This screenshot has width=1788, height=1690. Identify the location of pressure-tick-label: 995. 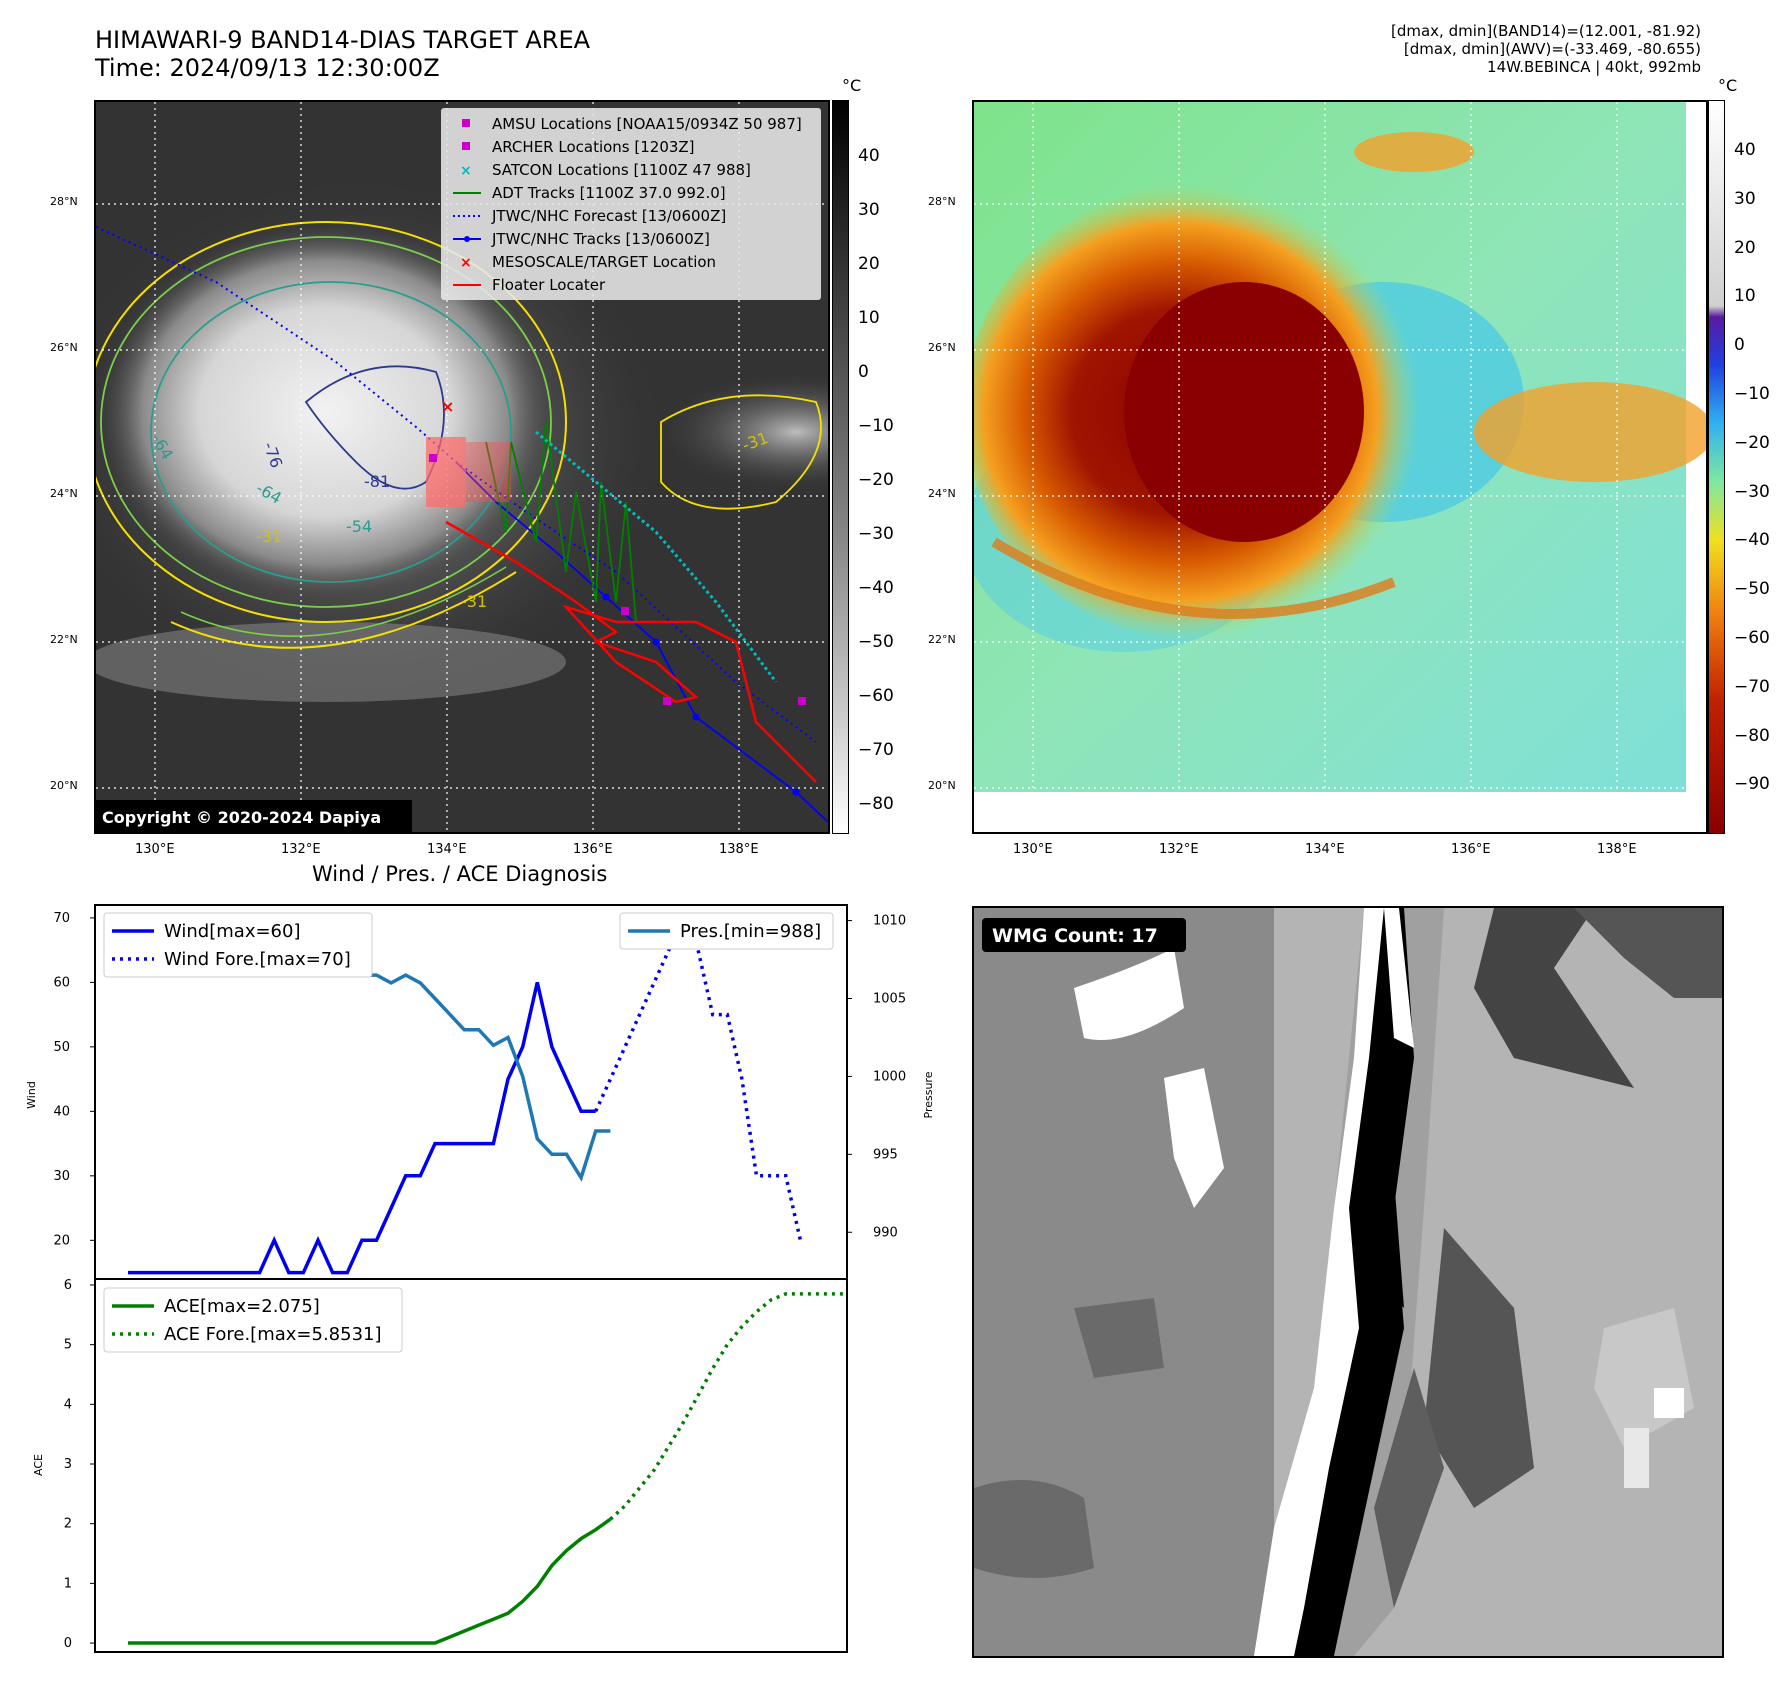
(885, 1154).